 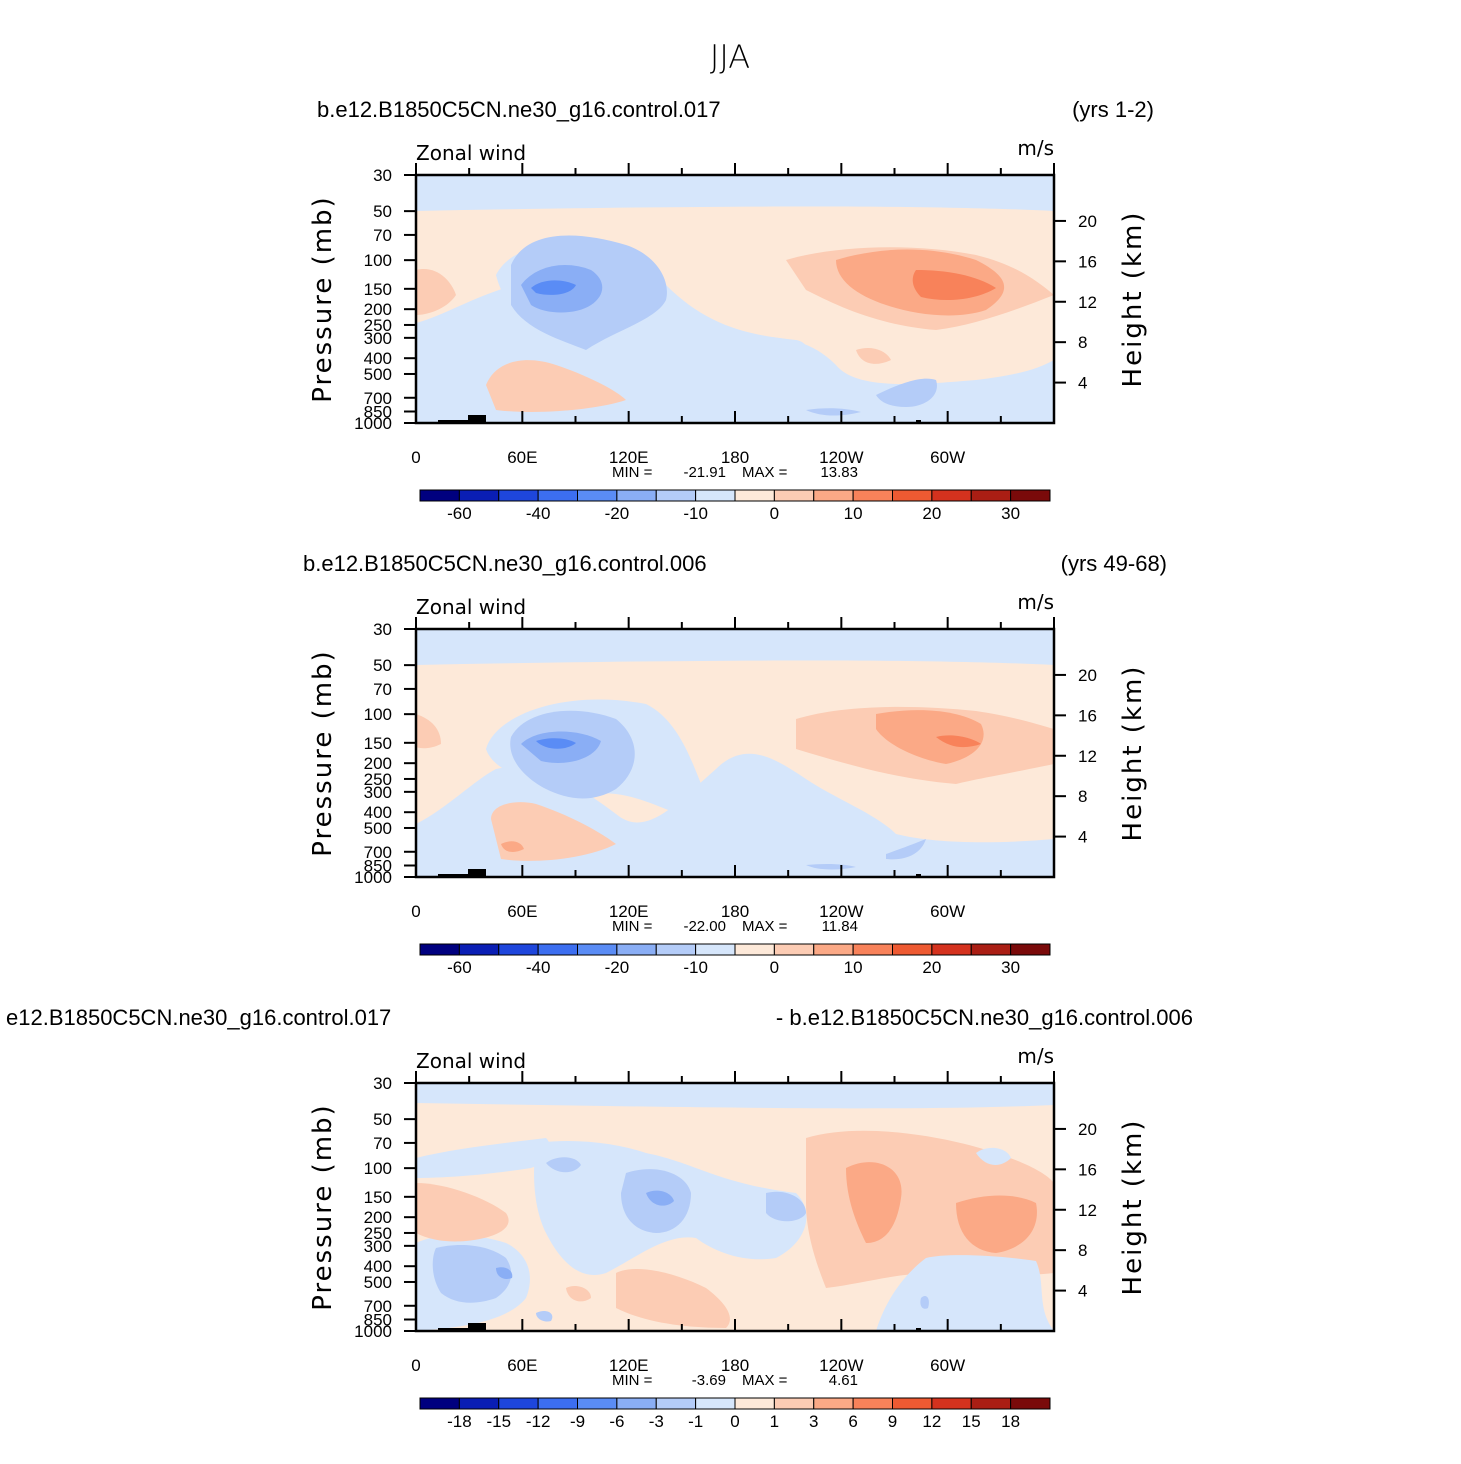 I want to click on panel-right-title: - b.e12.B1850C5CN.ne30_g16.control.006, so click(x=984, y=1017).